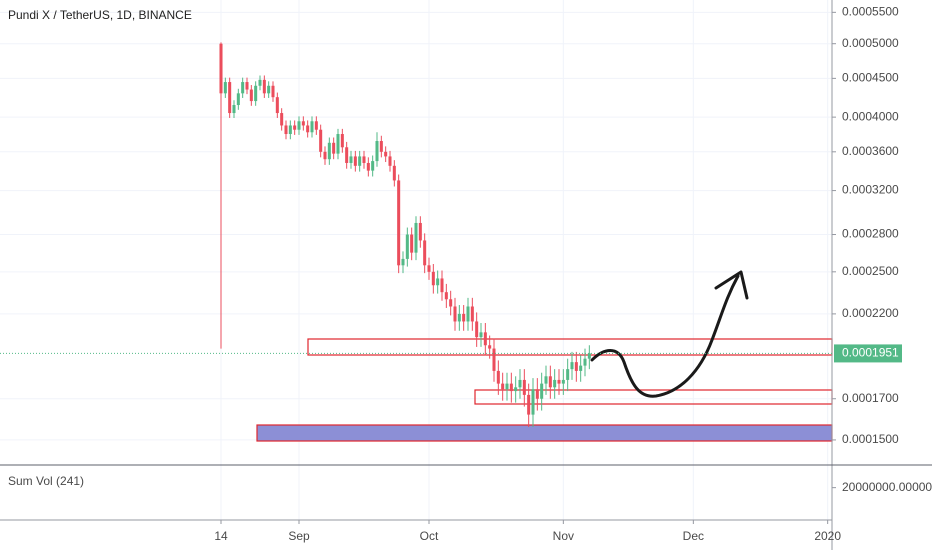 The image size is (932, 550). I want to click on x-tick-label: 14, so click(221, 536).